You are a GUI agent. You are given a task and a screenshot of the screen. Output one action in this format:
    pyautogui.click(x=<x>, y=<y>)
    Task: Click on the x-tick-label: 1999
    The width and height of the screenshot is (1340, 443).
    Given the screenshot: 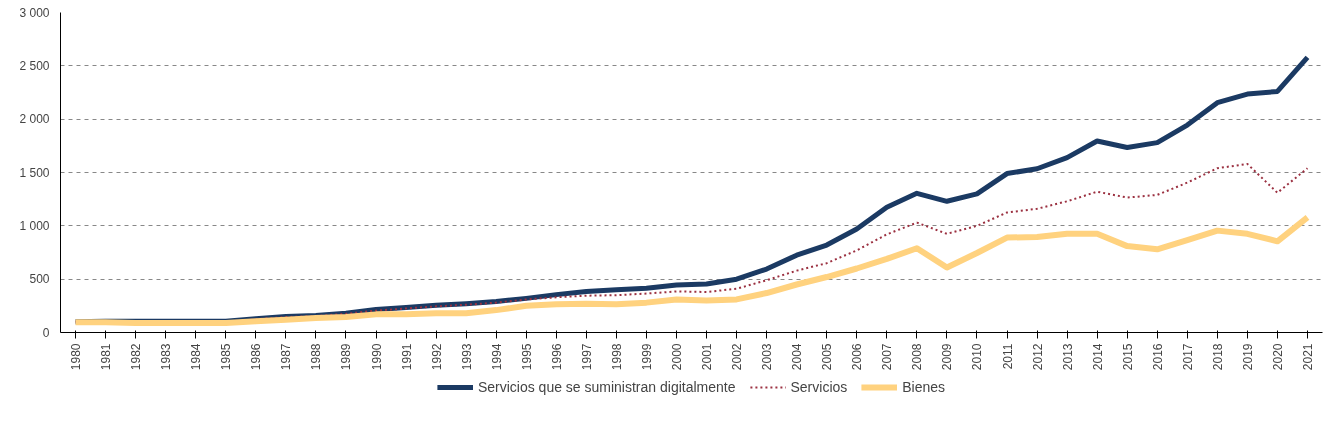 What is the action you would take?
    pyautogui.click(x=646, y=357)
    